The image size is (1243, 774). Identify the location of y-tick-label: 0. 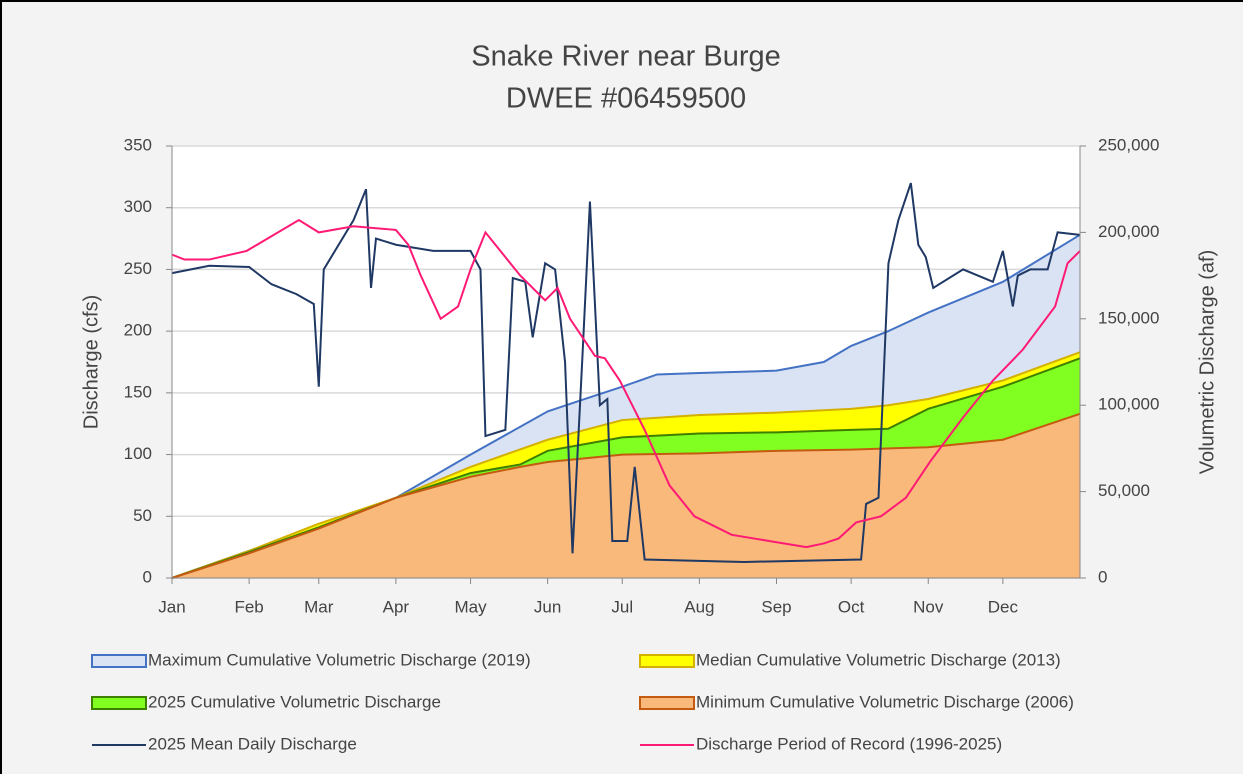
(147, 576).